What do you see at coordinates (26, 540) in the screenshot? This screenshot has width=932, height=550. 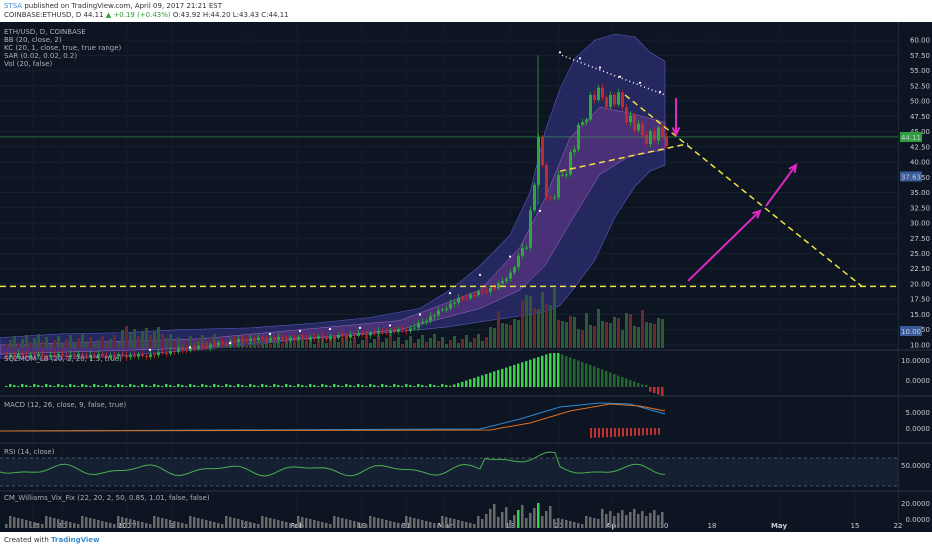 I see `created-with-text: Created with` at bounding box center [26, 540].